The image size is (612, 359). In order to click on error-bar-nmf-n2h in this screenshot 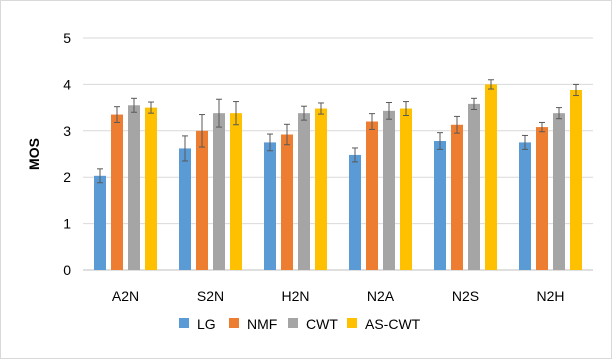, I will do `click(542, 127)`.